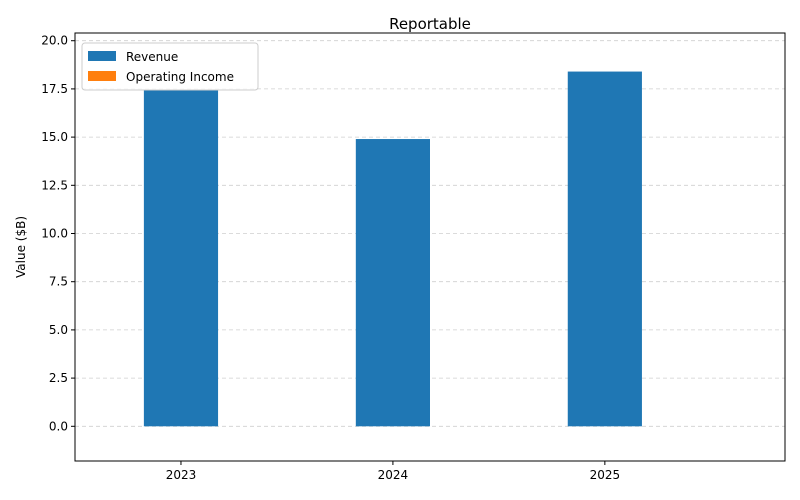  I want to click on chart-title: Reportable, so click(430, 24).